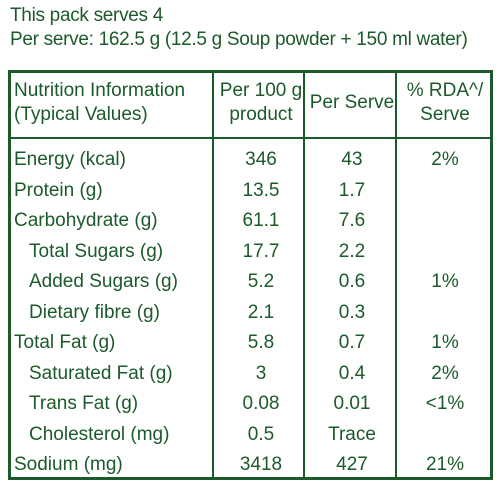 This screenshot has height=500, width=500. I want to click on table-row: Cholesterol (mg) 0.5 Trace, so click(250, 435).